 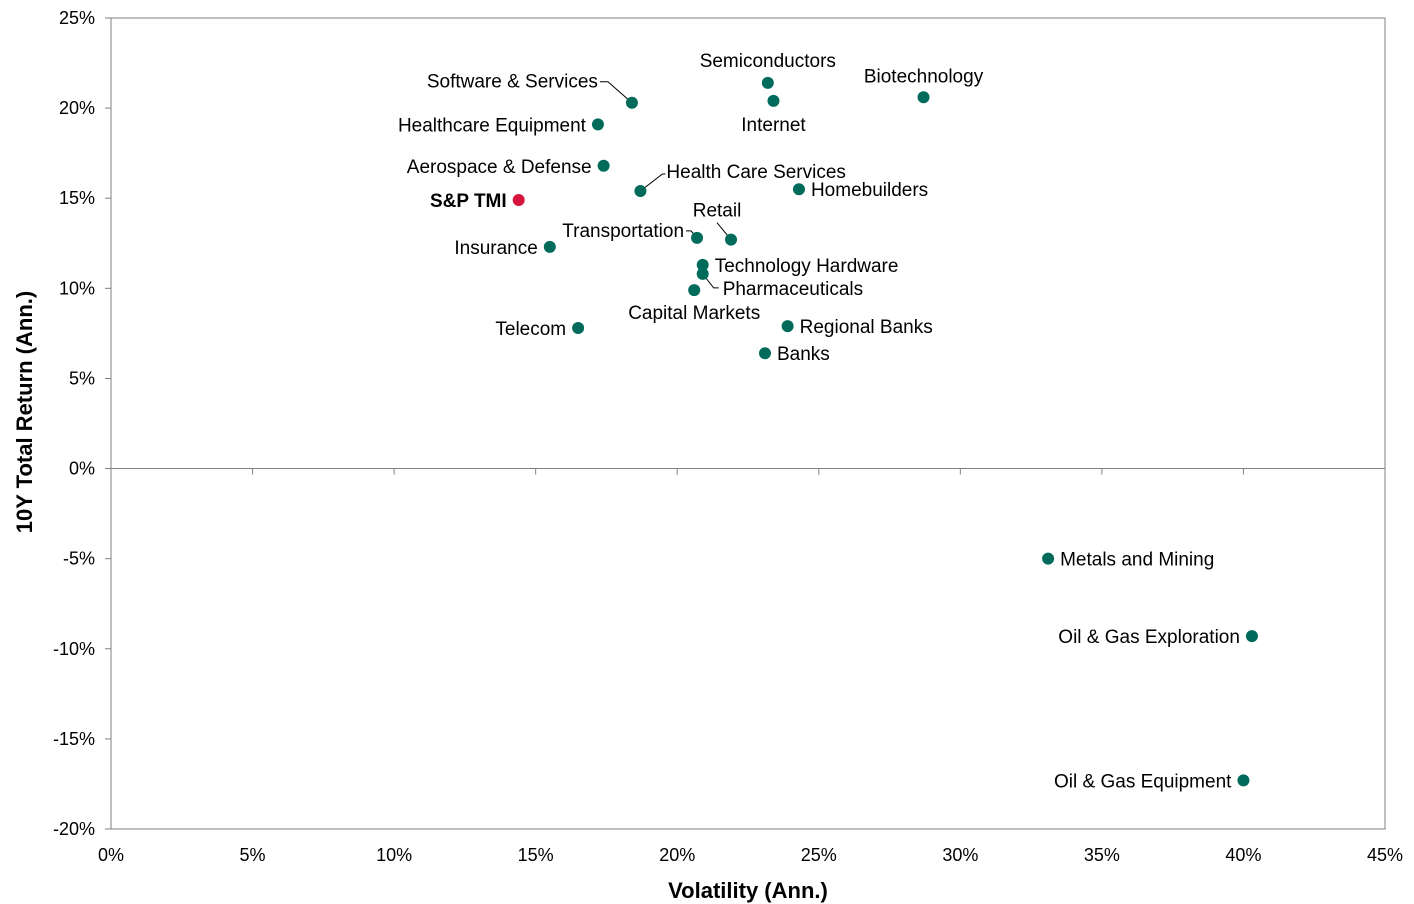 What do you see at coordinates (756, 172) in the screenshot?
I see `point-label: Health Care Services` at bounding box center [756, 172].